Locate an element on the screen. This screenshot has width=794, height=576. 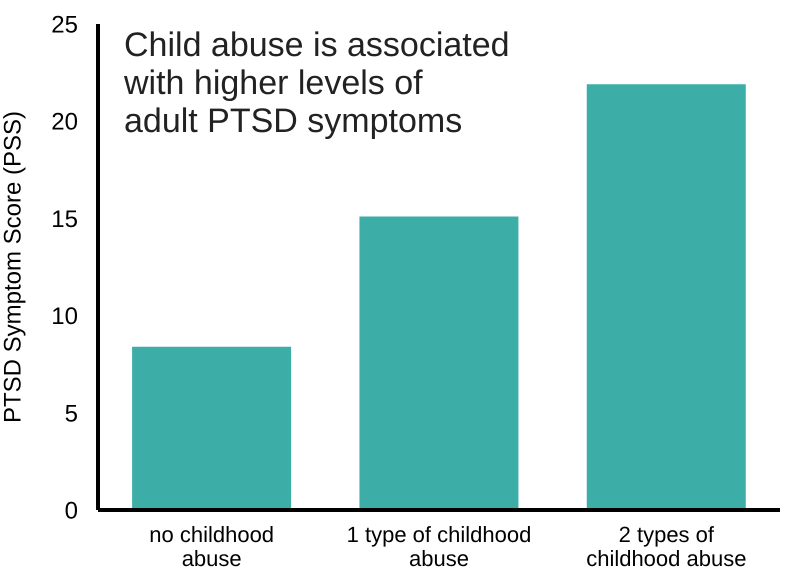
y-tick-label: 20 is located at coordinates (64, 122).